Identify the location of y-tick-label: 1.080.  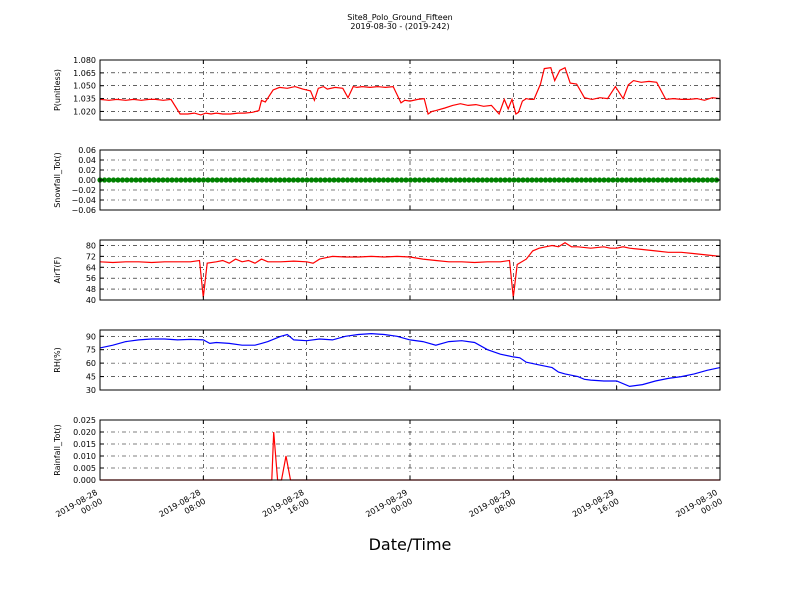
(84, 60).